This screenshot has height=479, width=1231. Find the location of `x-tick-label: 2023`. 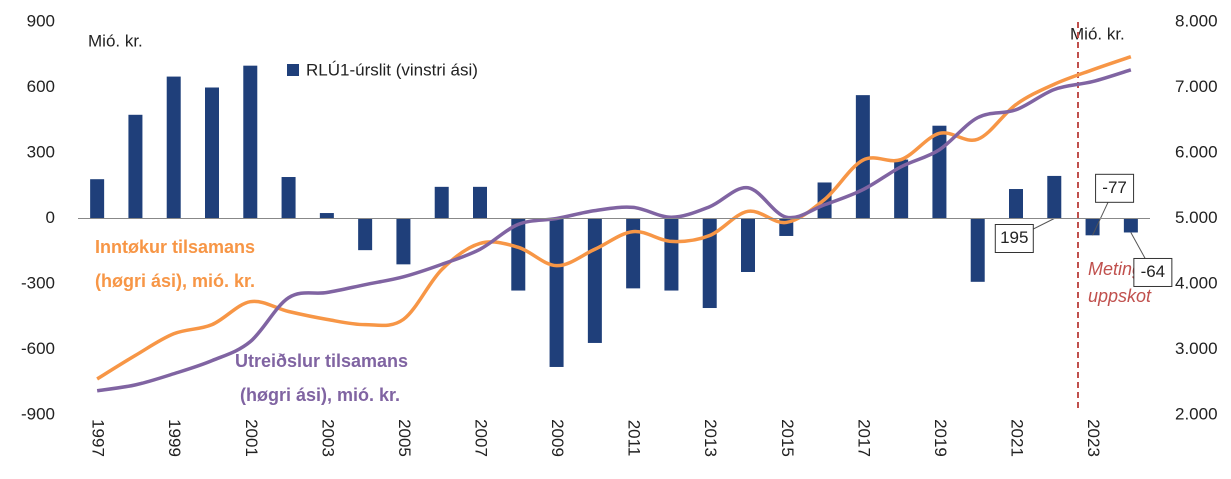

x-tick-label: 2023 is located at coordinates (1093, 438).